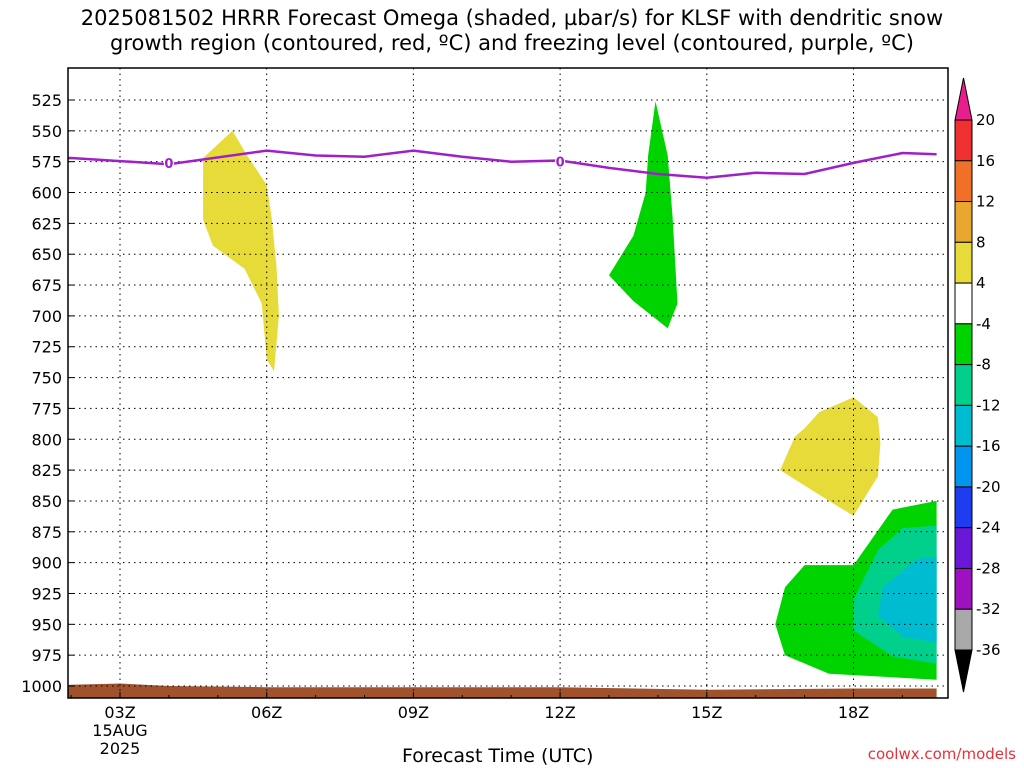 The width and height of the screenshot is (1024, 768). What do you see at coordinates (963, 671) in the screenshot?
I see `colorbar-bottom-arrow` at bounding box center [963, 671].